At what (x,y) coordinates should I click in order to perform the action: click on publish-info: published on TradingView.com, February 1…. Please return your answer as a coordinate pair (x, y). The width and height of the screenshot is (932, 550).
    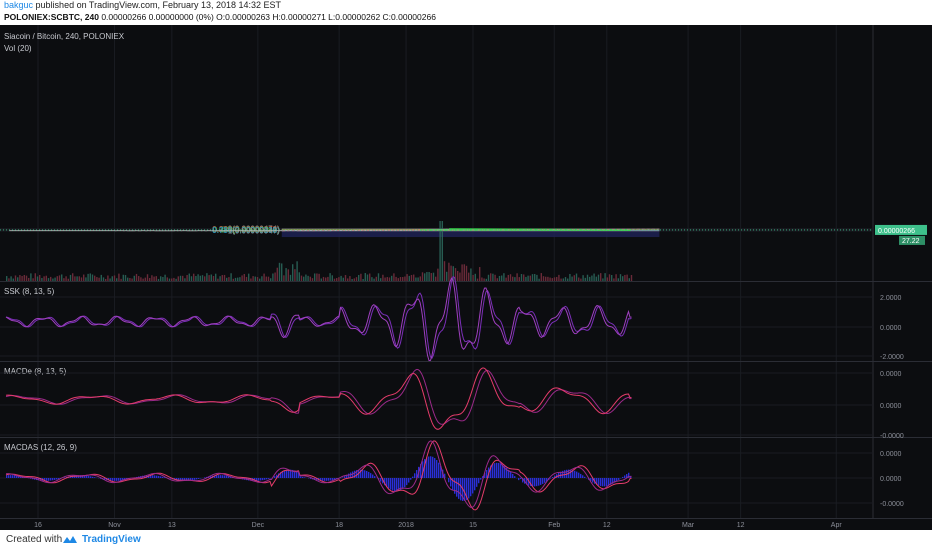
    Looking at the image, I should click on (158, 5).